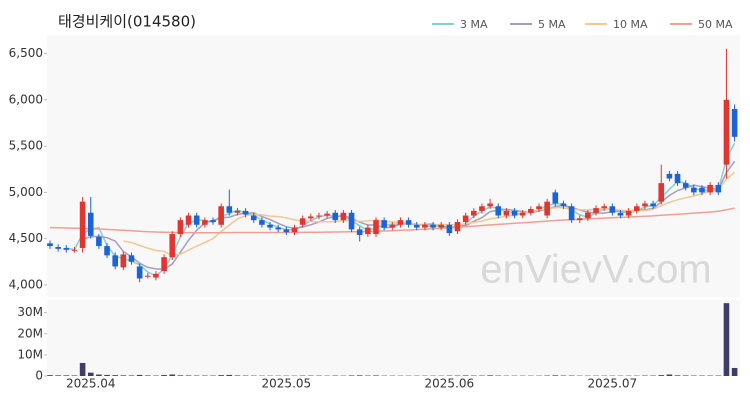 The image size is (750, 400). Describe the element at coordinates (30, 354) in the screenshot. I see `y-tick-label: 10M` at that location.